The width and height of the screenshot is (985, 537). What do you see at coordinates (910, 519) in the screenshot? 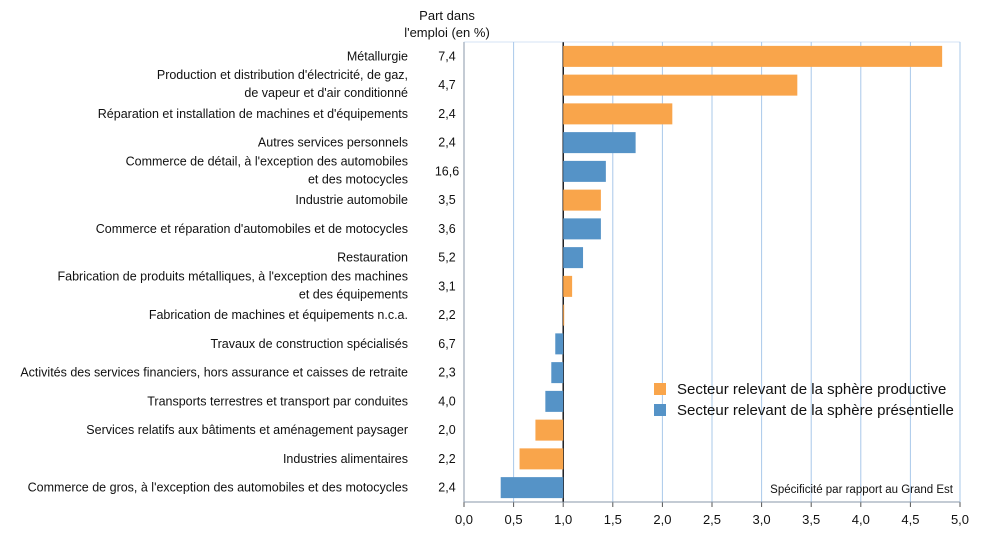
I see `x-tick-label: 4,5` at bounding box center [910, 519].